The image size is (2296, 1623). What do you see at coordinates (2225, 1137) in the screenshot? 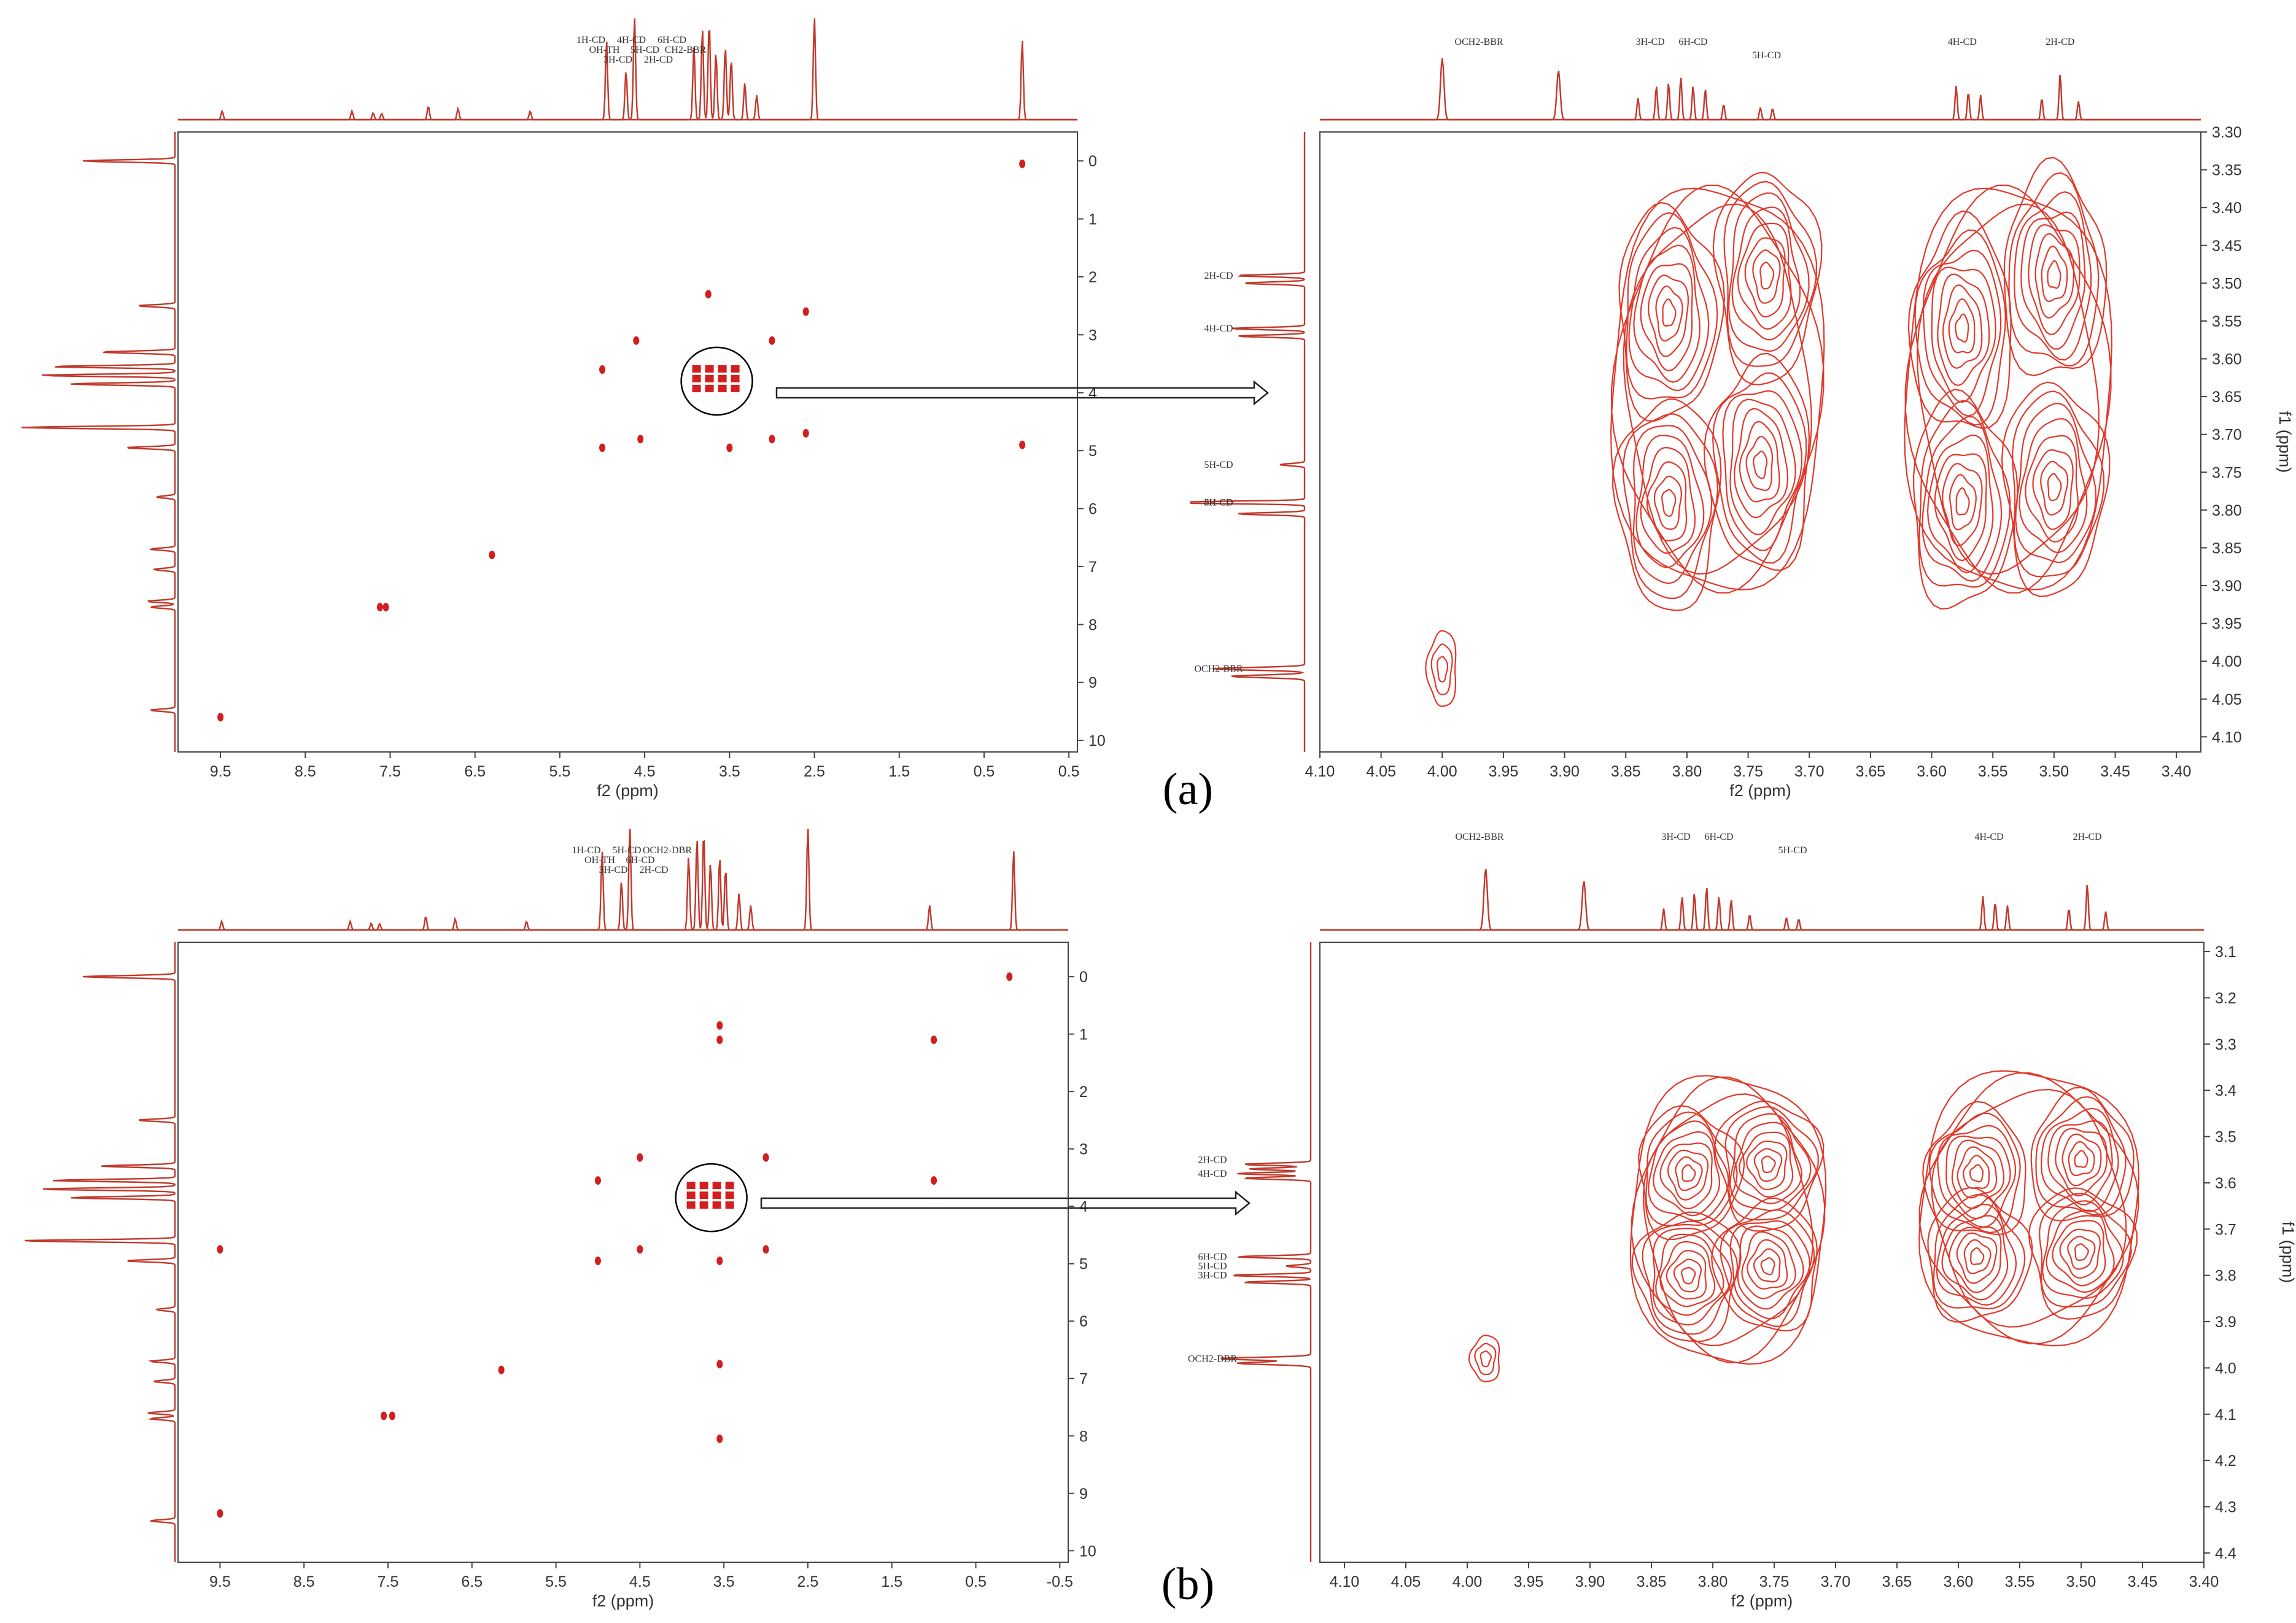
I see `y-tick-label: 3.5` at bounding box center [2225, 1137].